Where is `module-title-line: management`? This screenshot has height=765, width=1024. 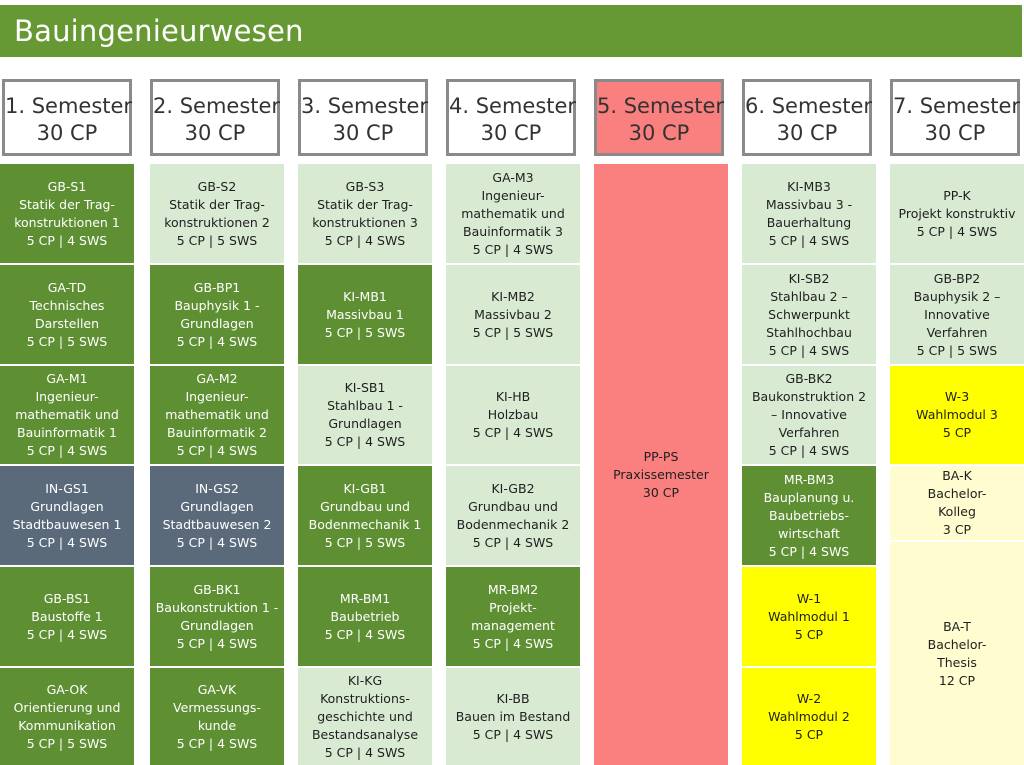 module-title-line: management is located at coordinates (513, 625).